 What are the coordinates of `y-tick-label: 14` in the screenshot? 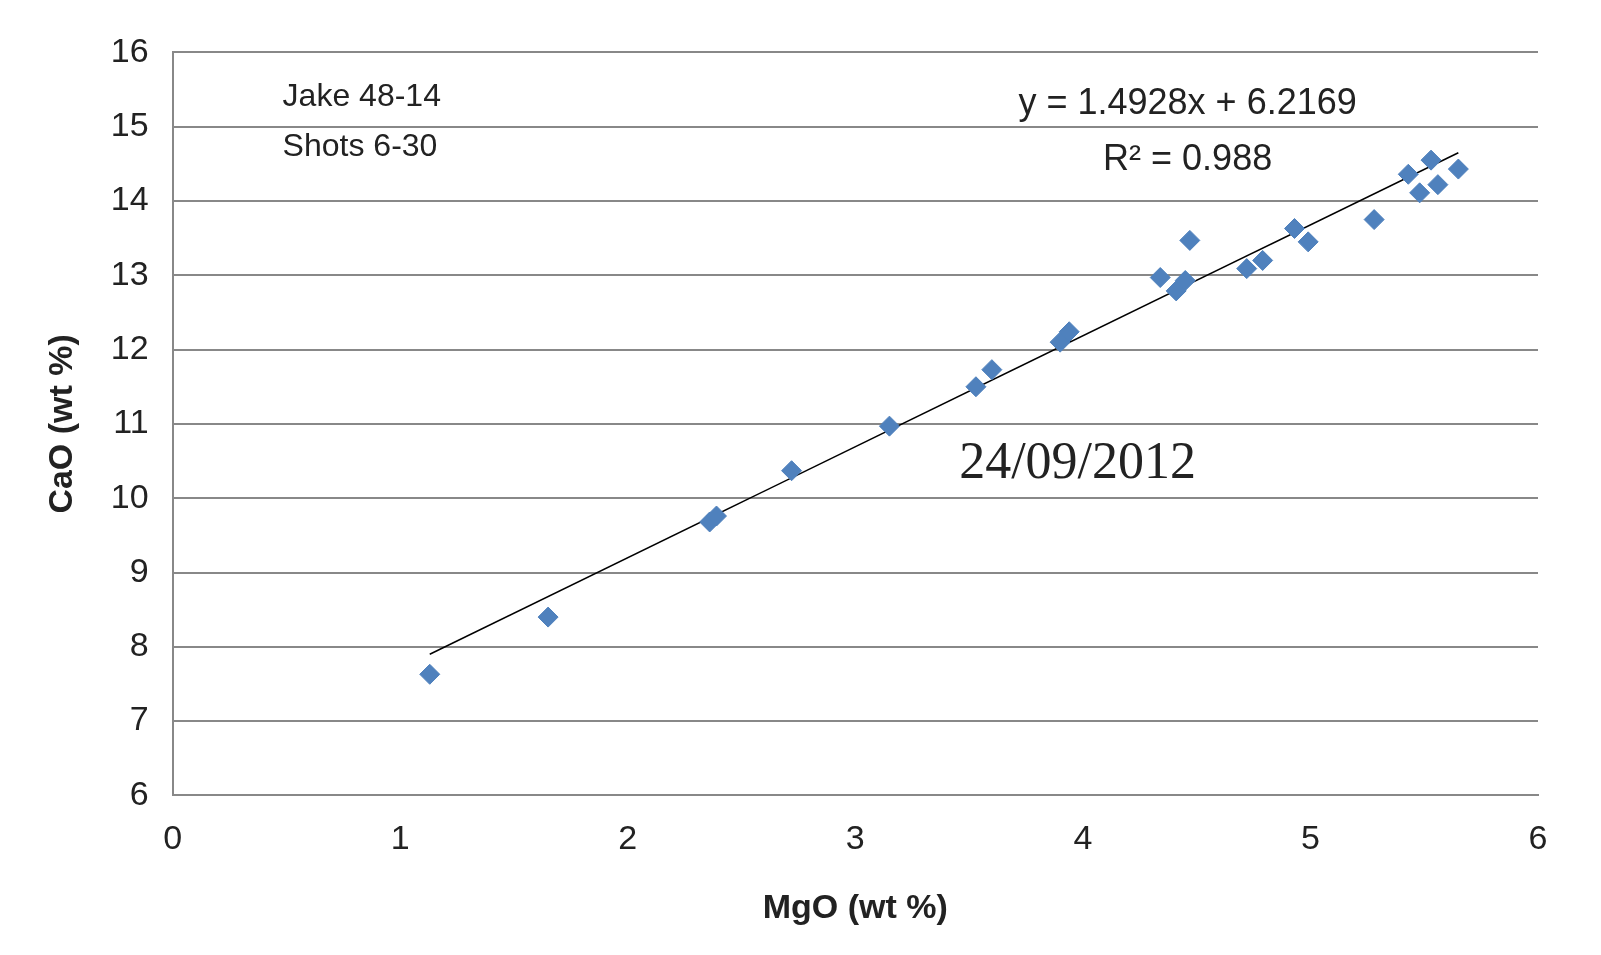 It's located at (129, 198).